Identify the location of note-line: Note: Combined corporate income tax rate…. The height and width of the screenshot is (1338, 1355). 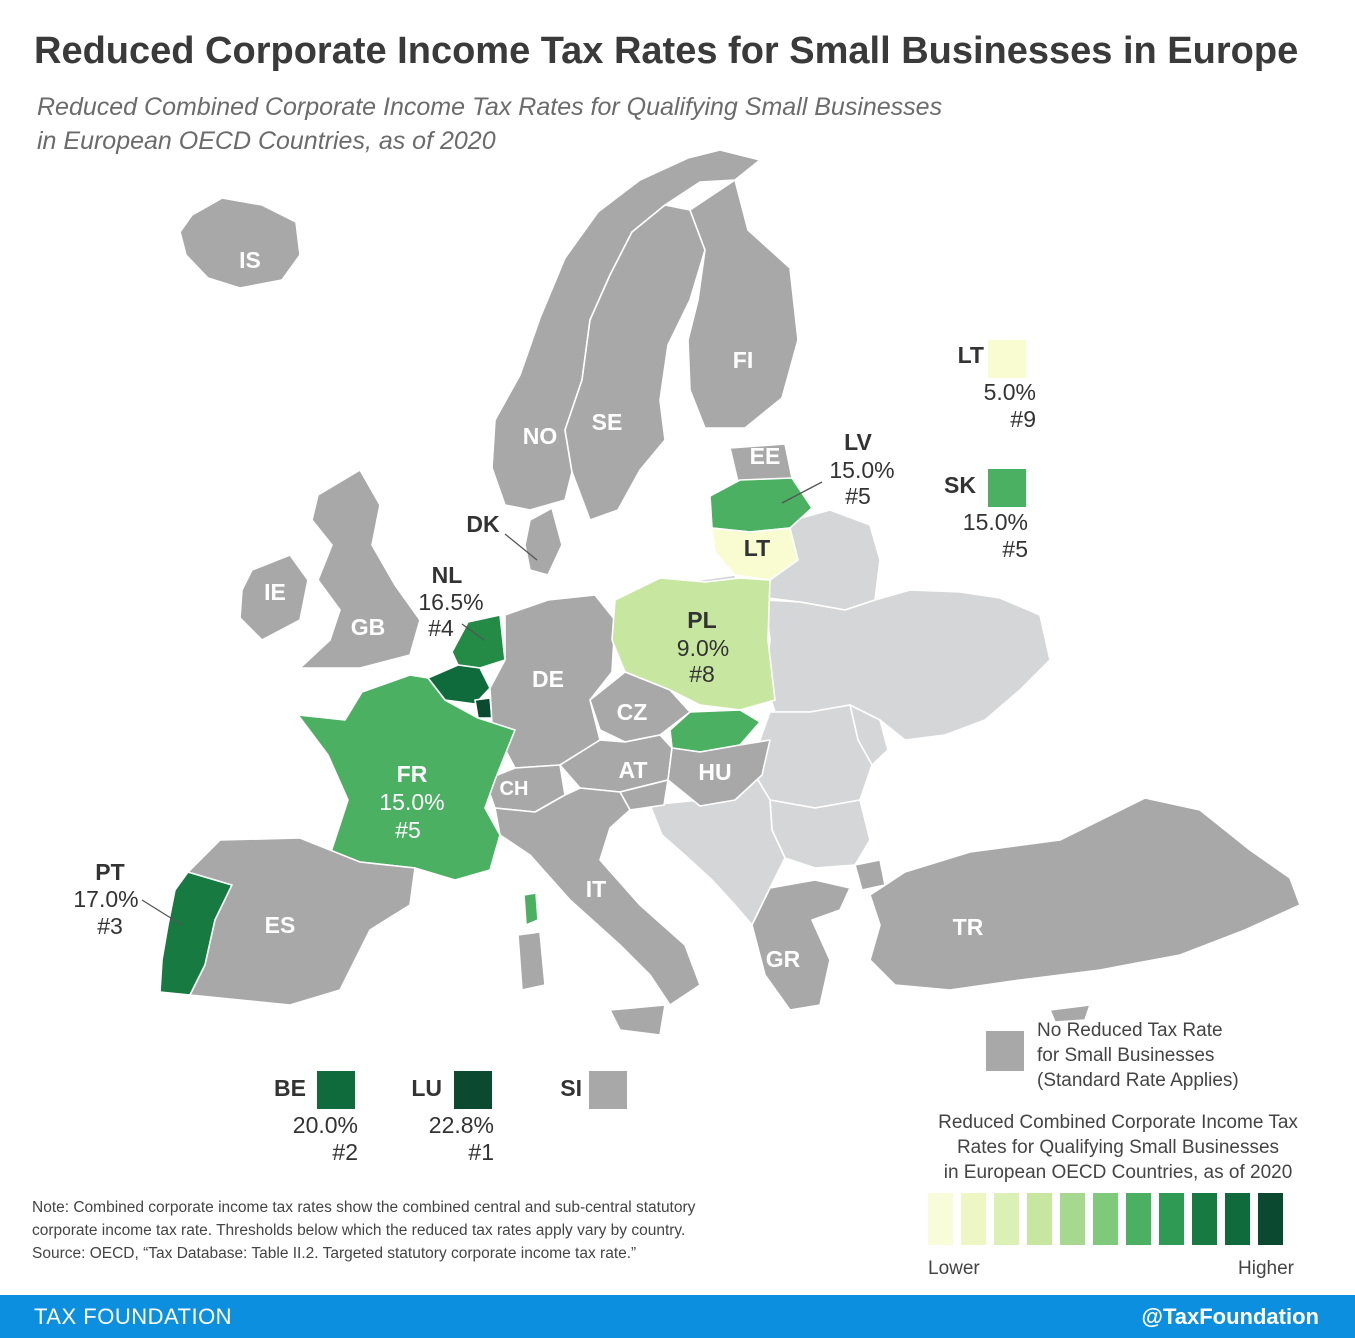
(364, 1207).